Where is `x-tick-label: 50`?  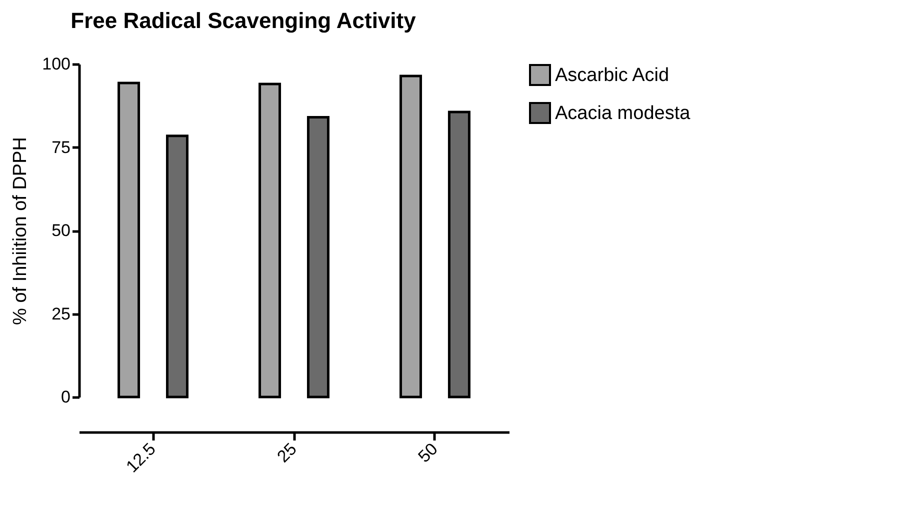 x-tick-label: 50 is located at coordinates (428, 452).